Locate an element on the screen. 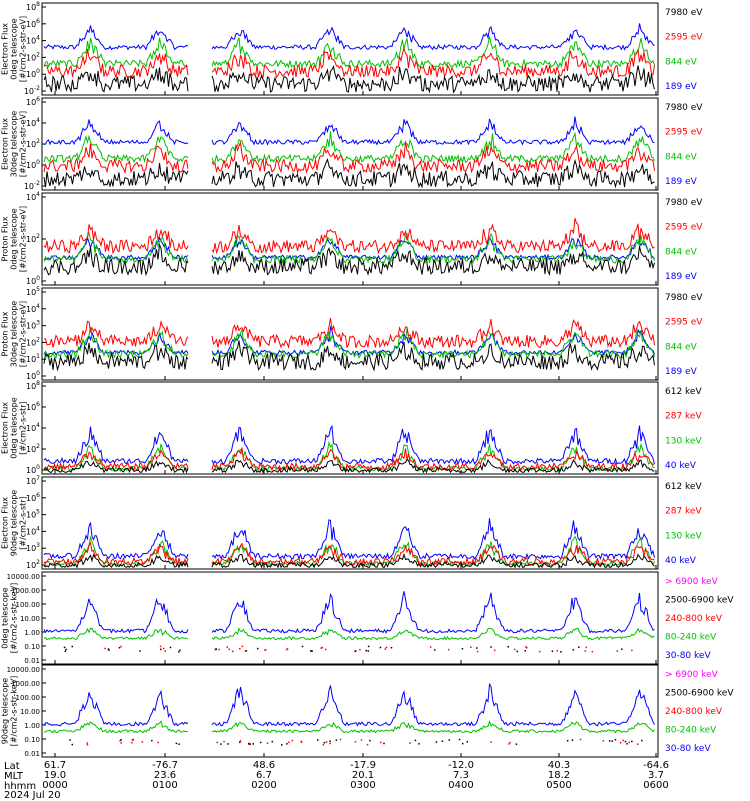 The image size is (750, 801). y-tick-label: 10.00 is located at coordinates (30, 619).